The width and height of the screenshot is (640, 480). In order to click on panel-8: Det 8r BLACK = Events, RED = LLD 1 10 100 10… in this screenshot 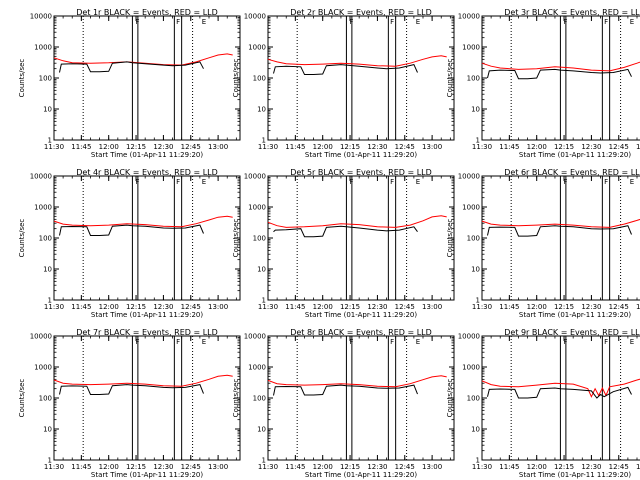, I will do `click(343, 403)`.